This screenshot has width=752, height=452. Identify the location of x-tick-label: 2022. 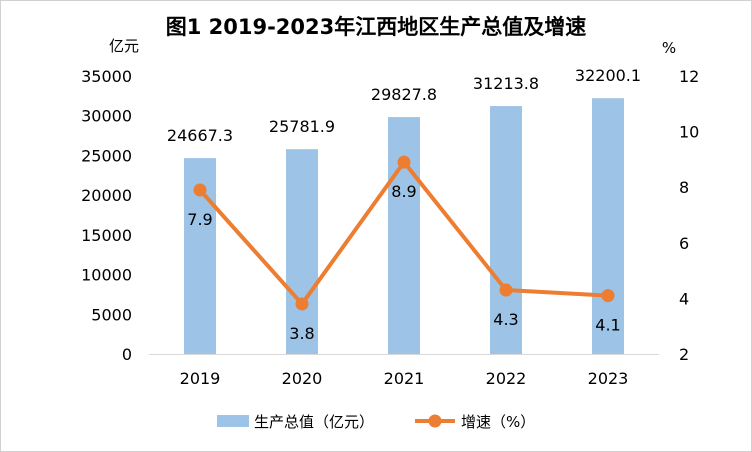
(506, 378).